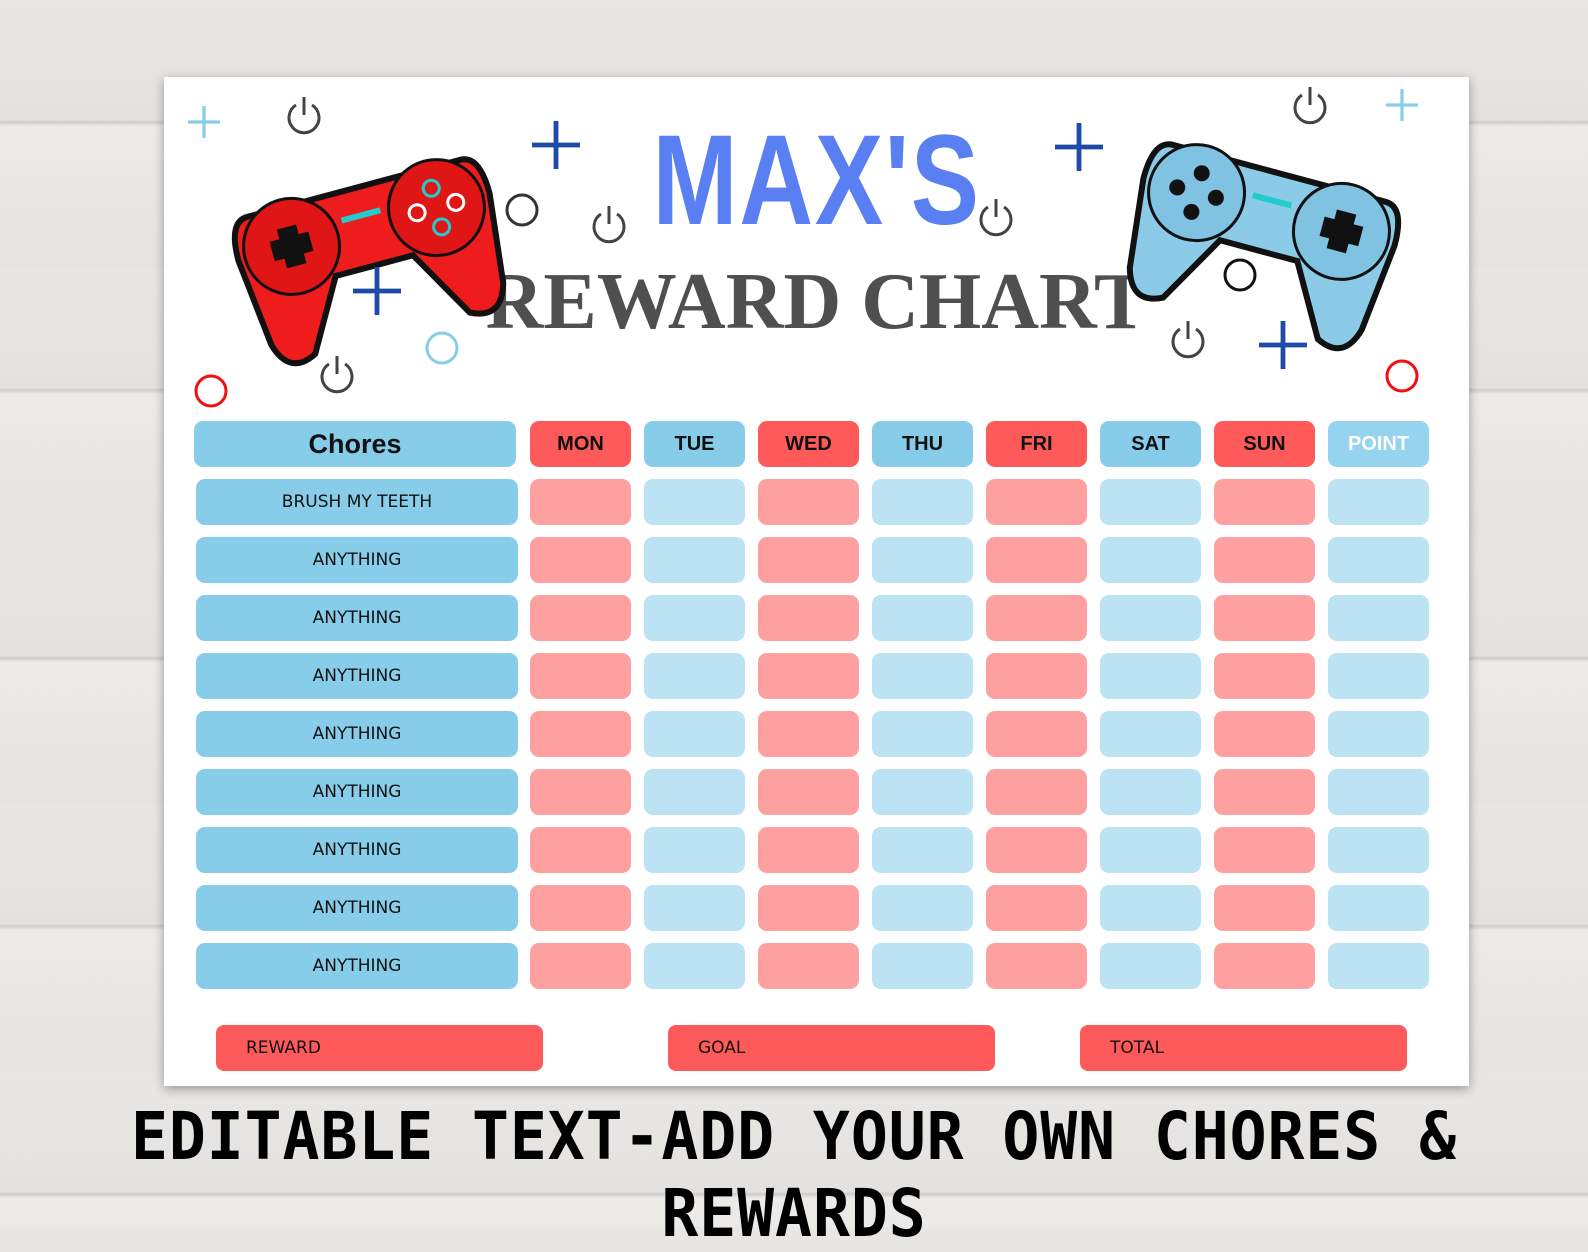 This screenshot has width=1588, height=1252. I want to click on day-header-wed: WED, so click(808, 444).